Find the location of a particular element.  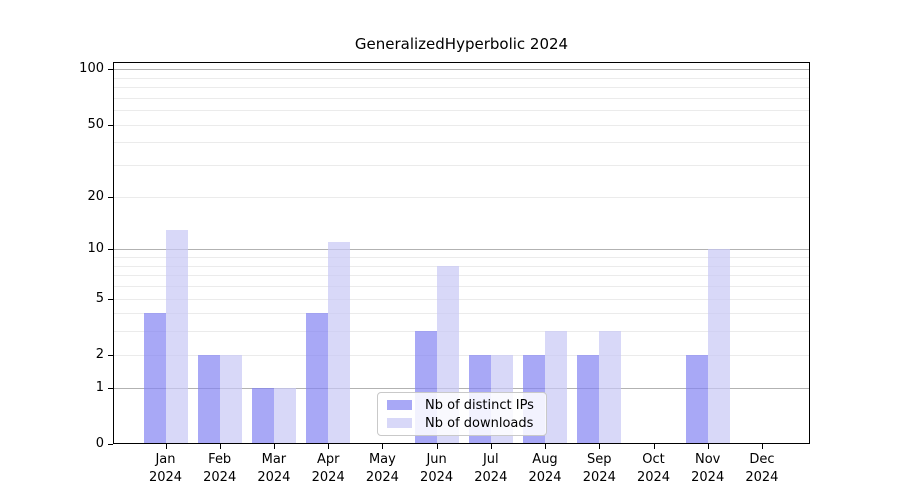

x-tick-label: Dec 2024 is located at coordinates (762, 468).